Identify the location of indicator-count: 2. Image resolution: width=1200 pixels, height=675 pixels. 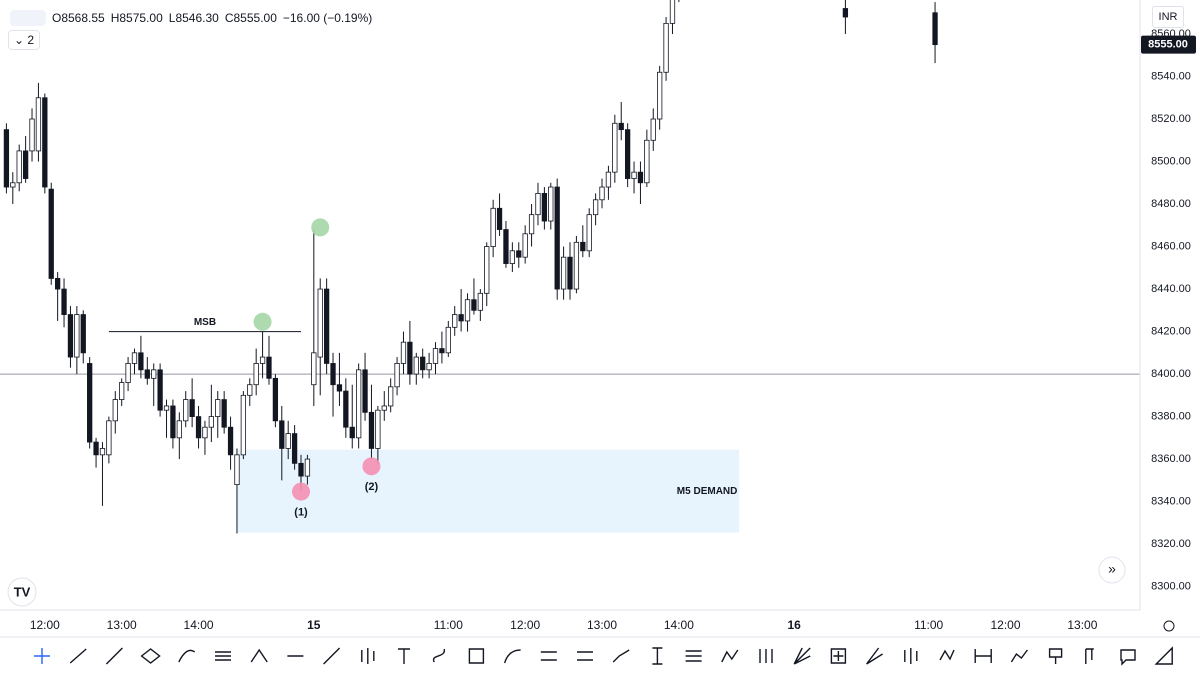
(31, 40).